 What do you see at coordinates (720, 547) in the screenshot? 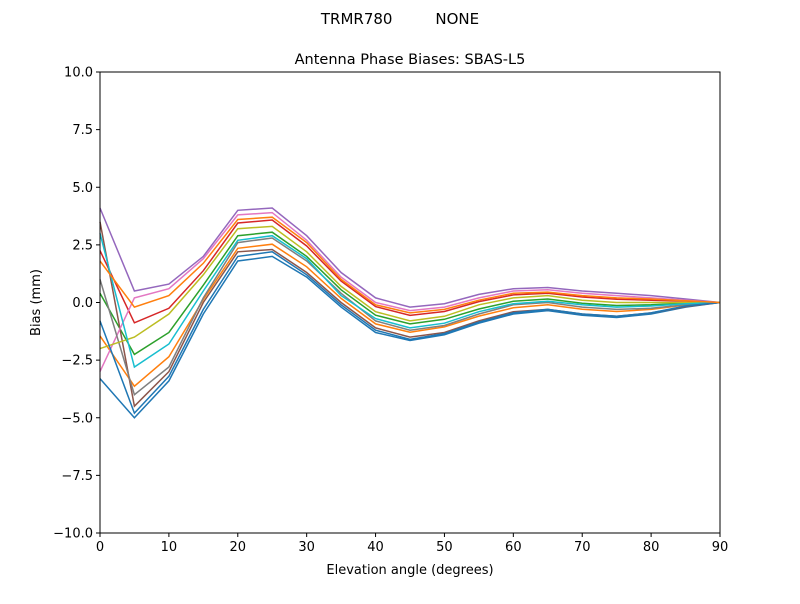
I see `x-tick-label: 90` at bounding box center [720, 547].